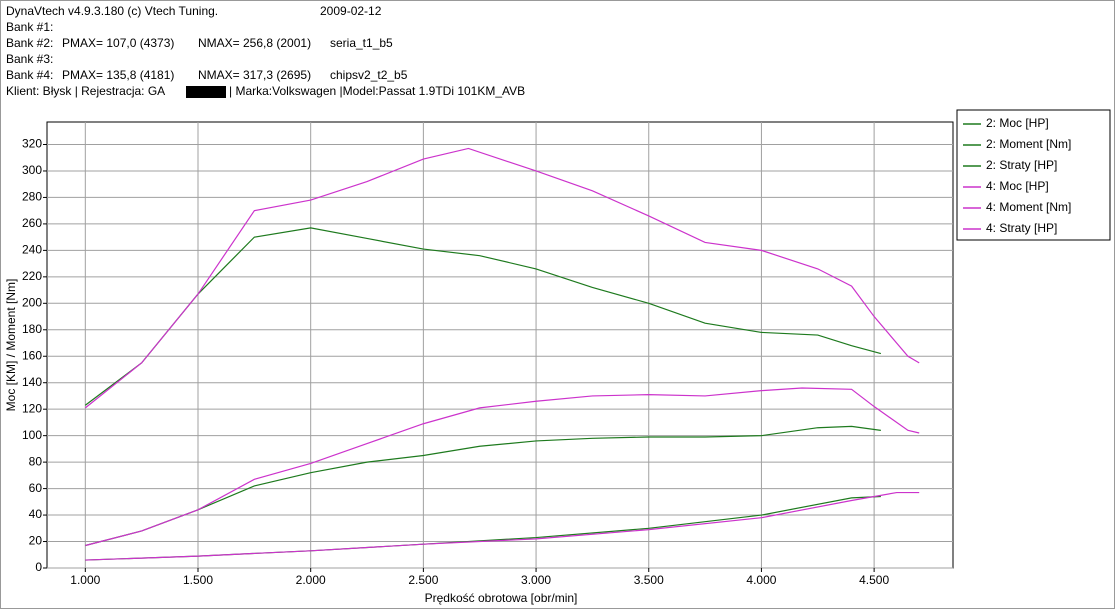 The image size is (1115, 609). I want to click on program: DynaVtech v4.9.3.180 (c) Vtech Tuning., so click(112, 11).